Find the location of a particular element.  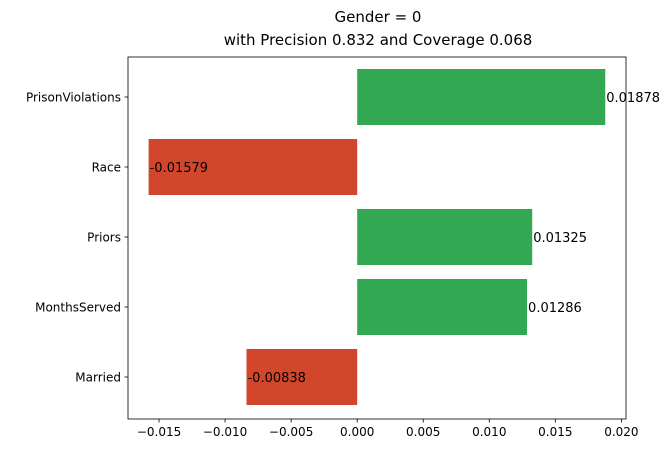

value-label-married: -0.00838 is located at coordinates (276, 378).